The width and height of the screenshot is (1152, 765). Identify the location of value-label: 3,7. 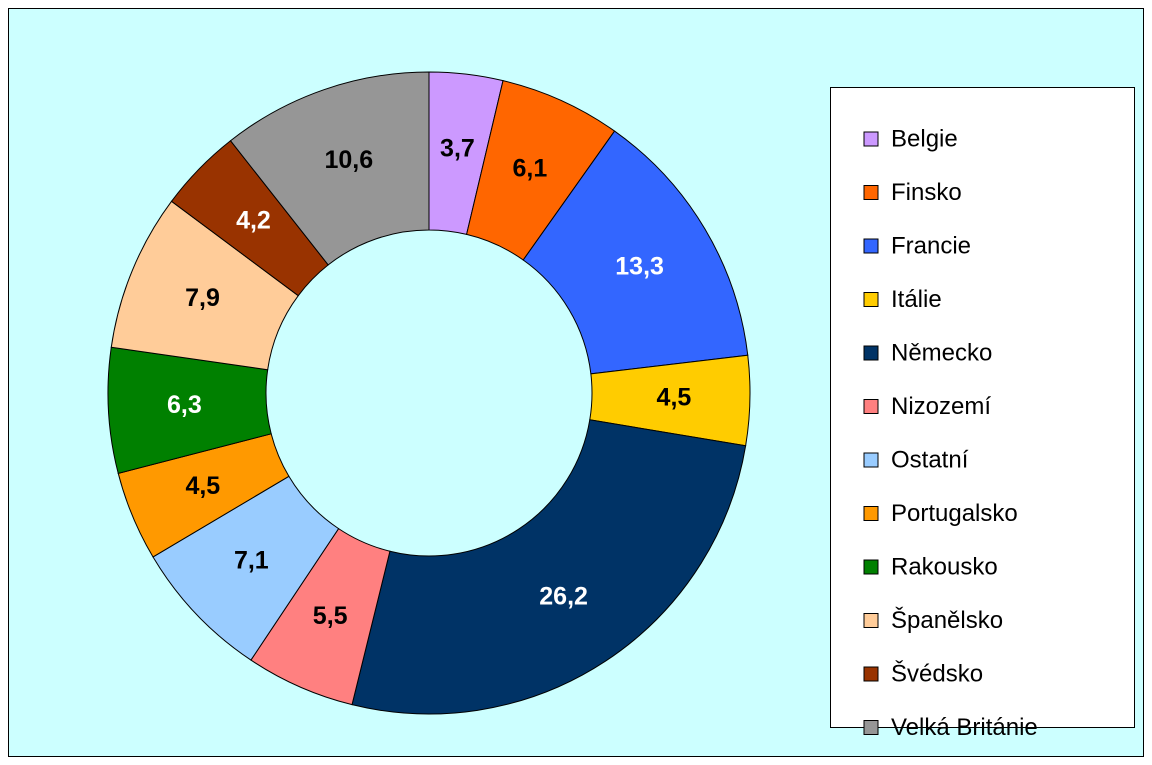
(457, 148).